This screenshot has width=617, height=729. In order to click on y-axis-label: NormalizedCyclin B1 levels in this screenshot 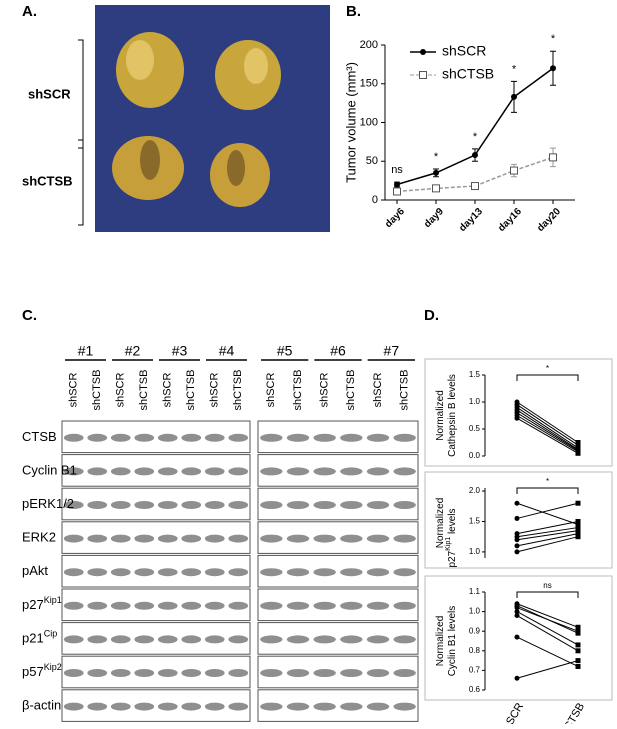, I will do `click(446, 641)`.